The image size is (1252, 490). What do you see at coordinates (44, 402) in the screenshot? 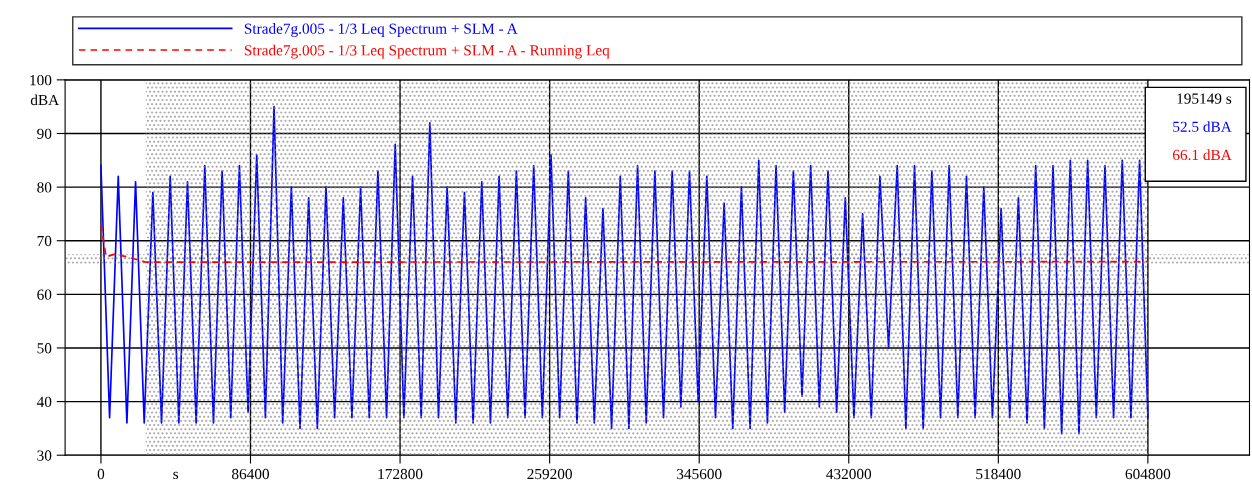
I see `y-tick-label: 40` at bounding box center [44, 402].